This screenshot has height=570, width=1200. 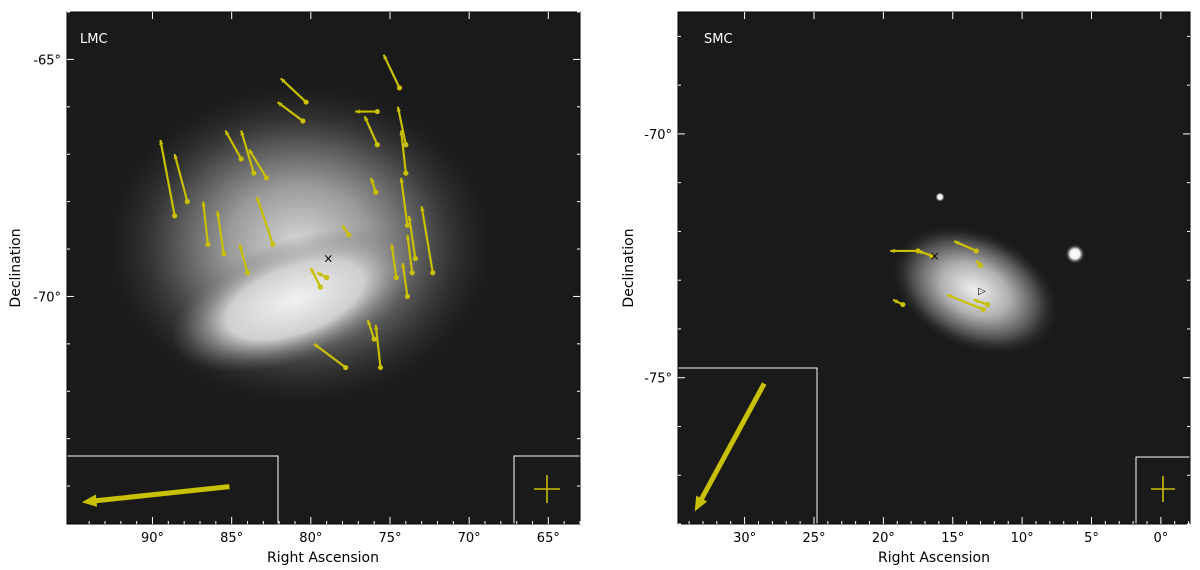 I want to click on lmc-xtick-label: 70°, so click(x=469, y=538).